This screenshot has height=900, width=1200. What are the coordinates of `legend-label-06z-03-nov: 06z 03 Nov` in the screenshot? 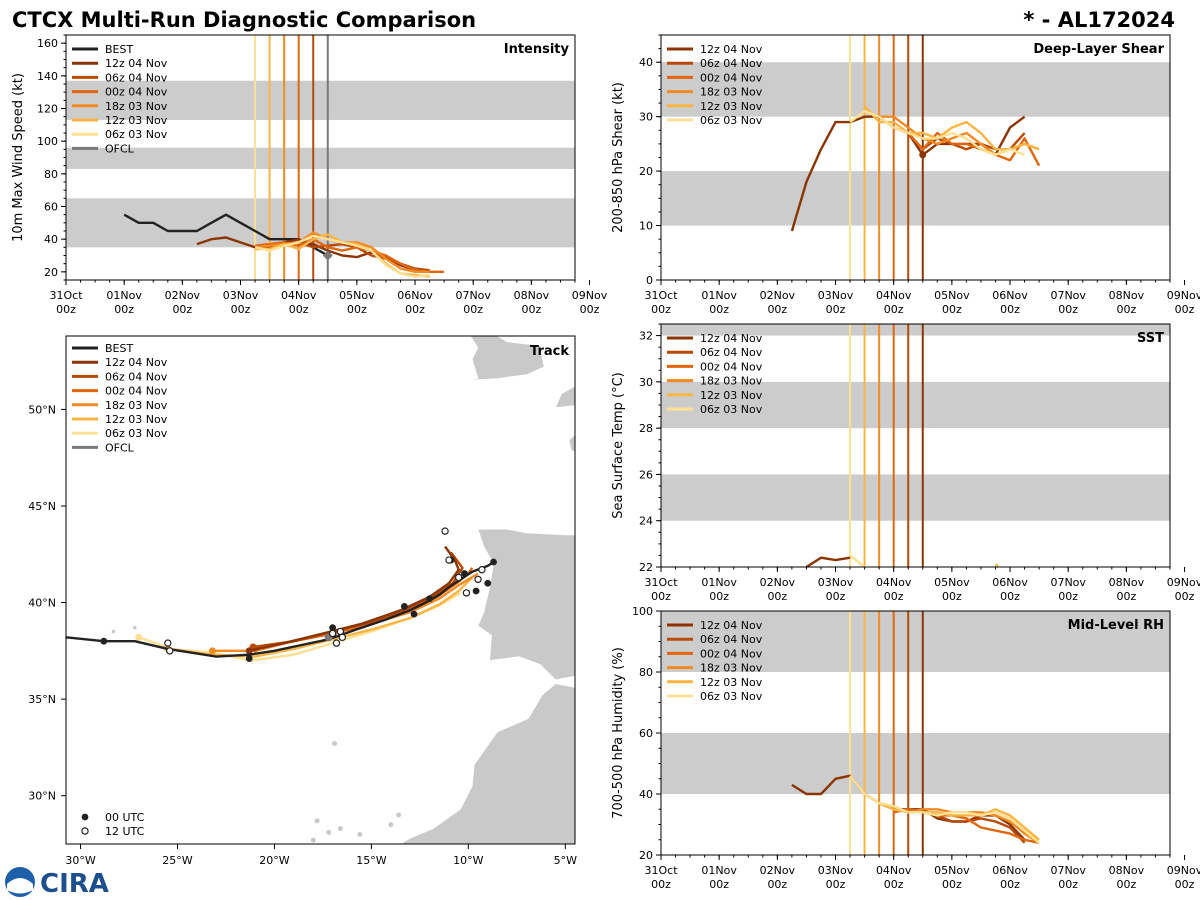 It's located at (136, 433).